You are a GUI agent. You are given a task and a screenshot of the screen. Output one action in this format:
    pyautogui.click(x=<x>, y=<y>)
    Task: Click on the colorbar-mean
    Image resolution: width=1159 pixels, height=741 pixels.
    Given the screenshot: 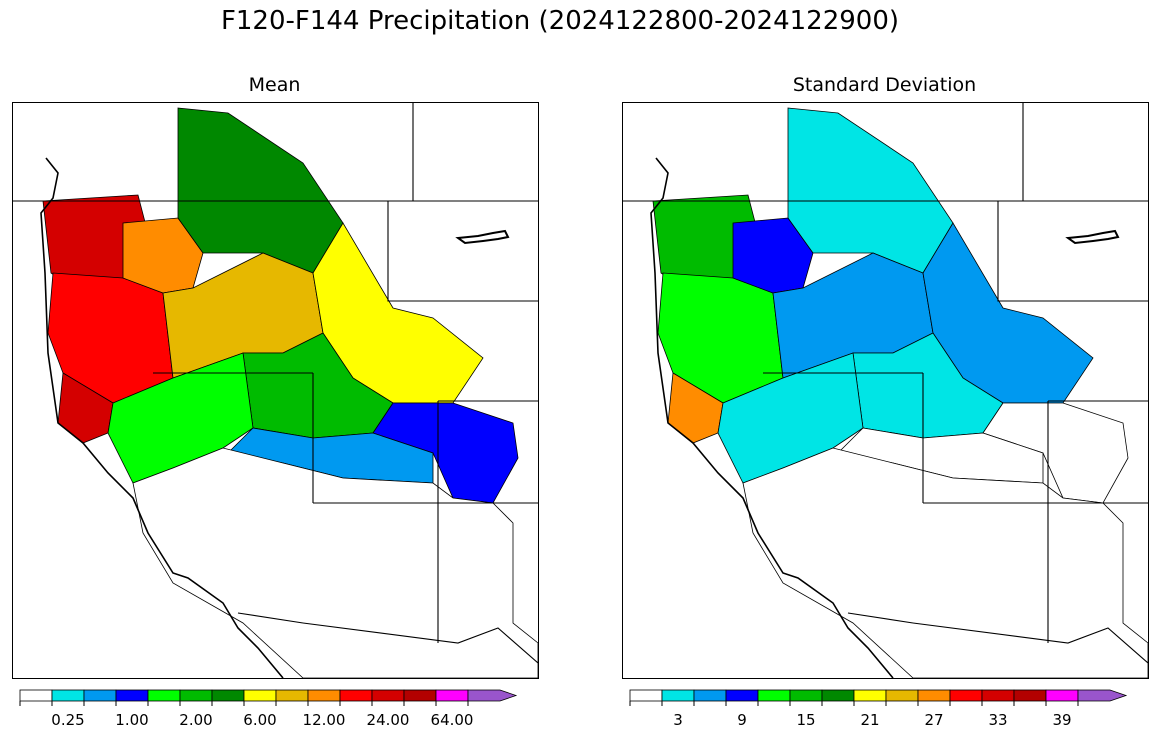 What is the action you would take?
    pyautogui.click(x=275, y=699)
    